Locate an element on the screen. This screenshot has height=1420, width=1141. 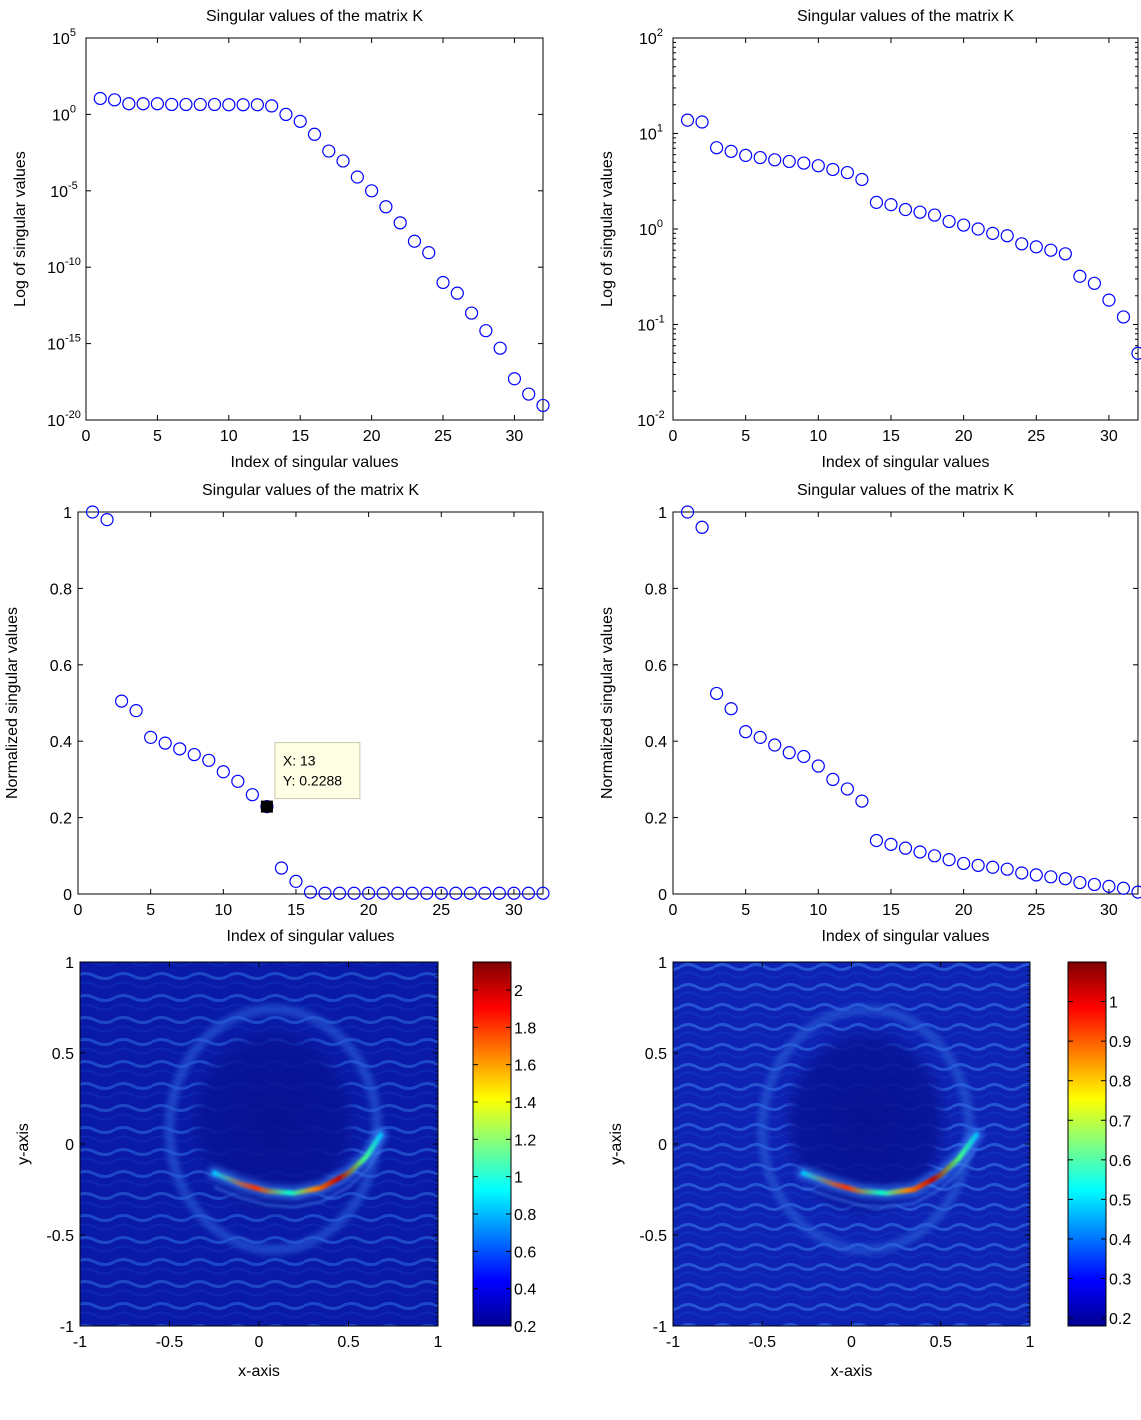
y-tick-label: 0.8 is located at coordinates (656, 589).